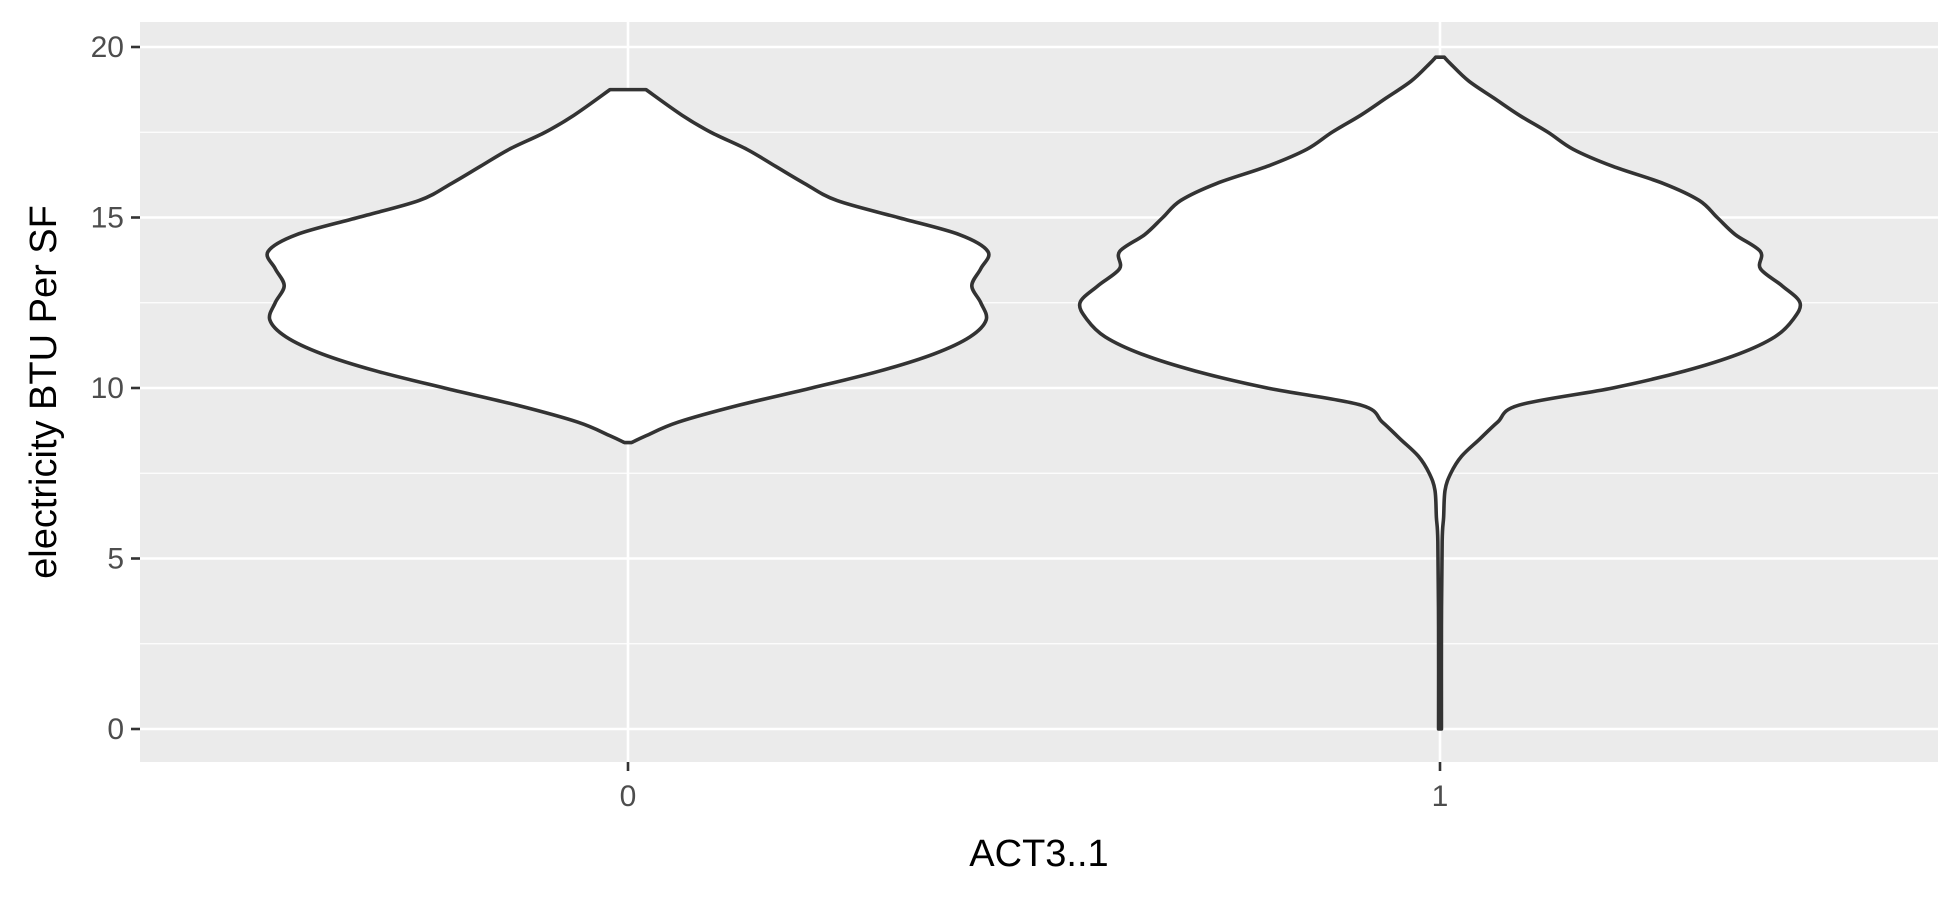 The width and height of the screenshot is (1950, 900). Describe the element at coordinates (107, 218) in the screenshot. I see `y-tick-label: 15` at that location.